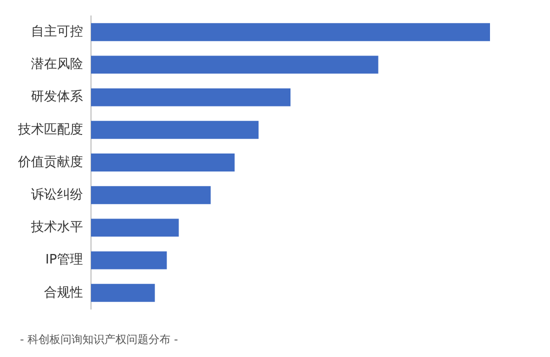  I want to click on y-tick-label: 潜在风险, so click(57, 64).